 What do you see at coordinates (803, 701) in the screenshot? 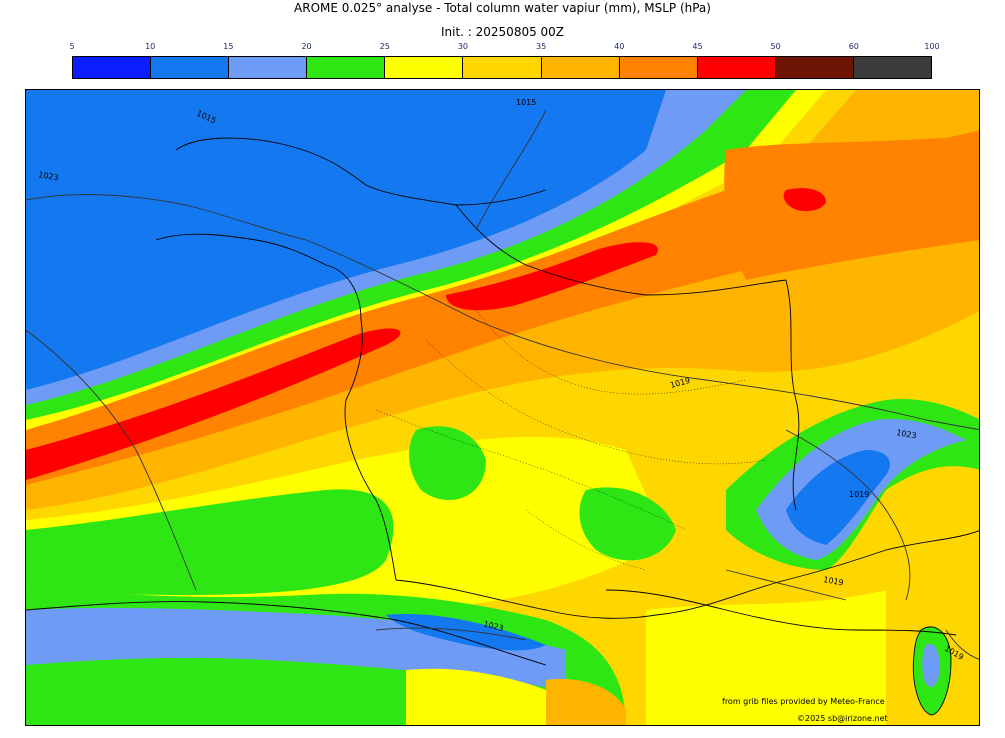
I see `data-source-credit: from grib files provided by Meteo-France` at bounding box center [803, 701].